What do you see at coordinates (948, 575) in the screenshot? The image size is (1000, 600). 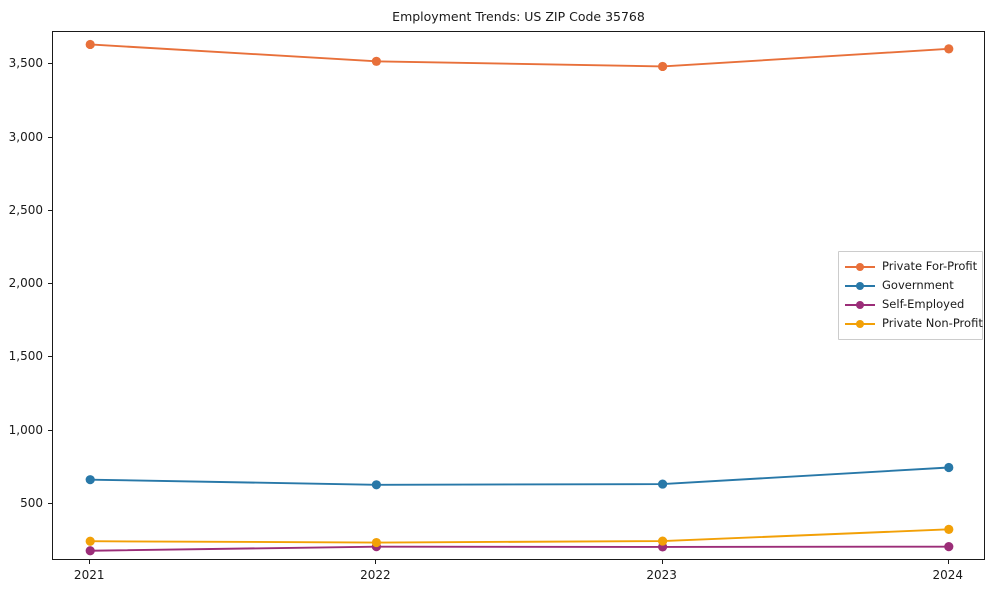 I see `x-tick-label: 2024` at bounding box center [948, 575].